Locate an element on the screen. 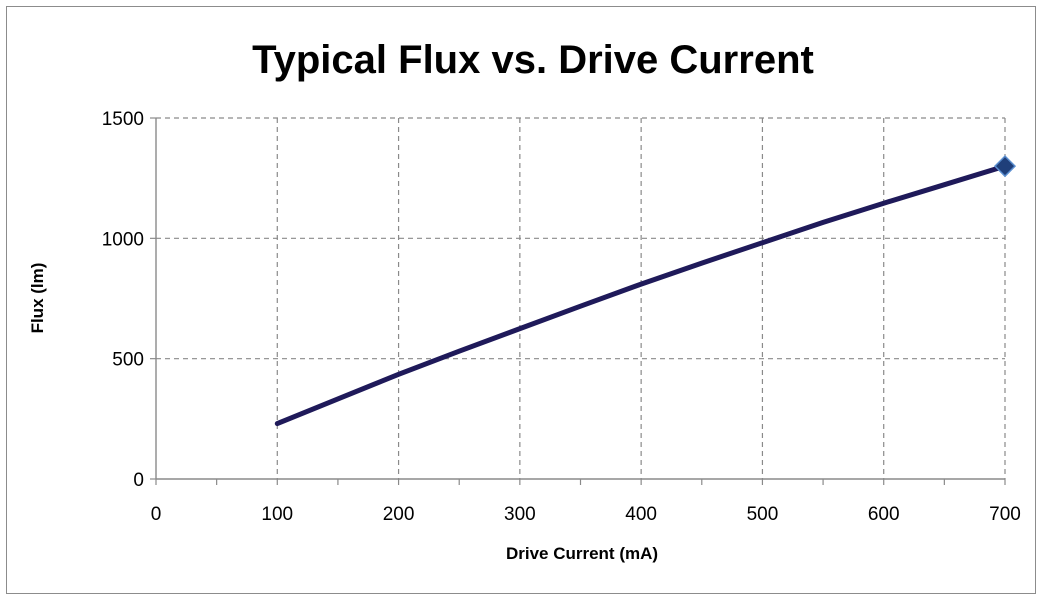 The width and height of the screenshot is (1044, 598). x-axis-label: Drive Current (mA) is located at coordinates (582, 553).